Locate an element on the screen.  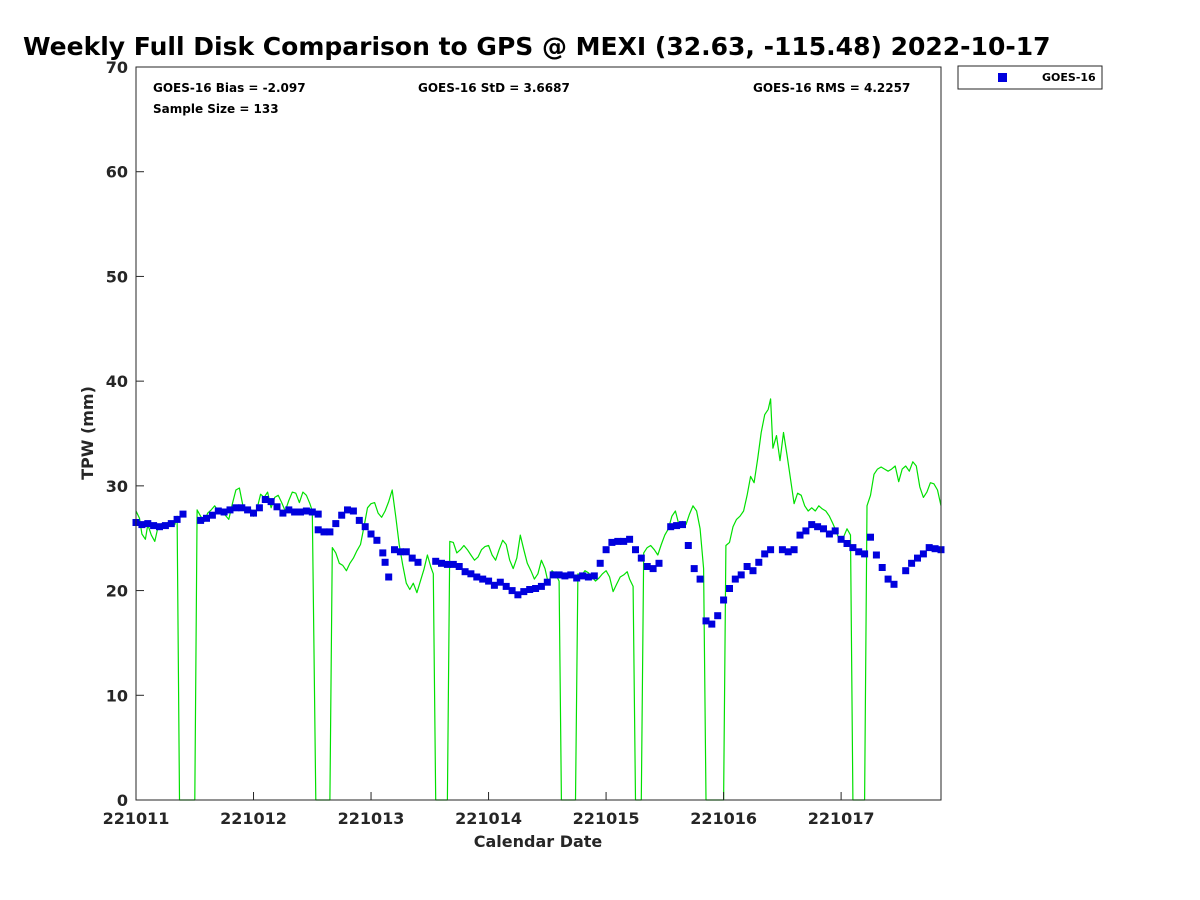
goes-series-layer is located at coordinates (538, 562).